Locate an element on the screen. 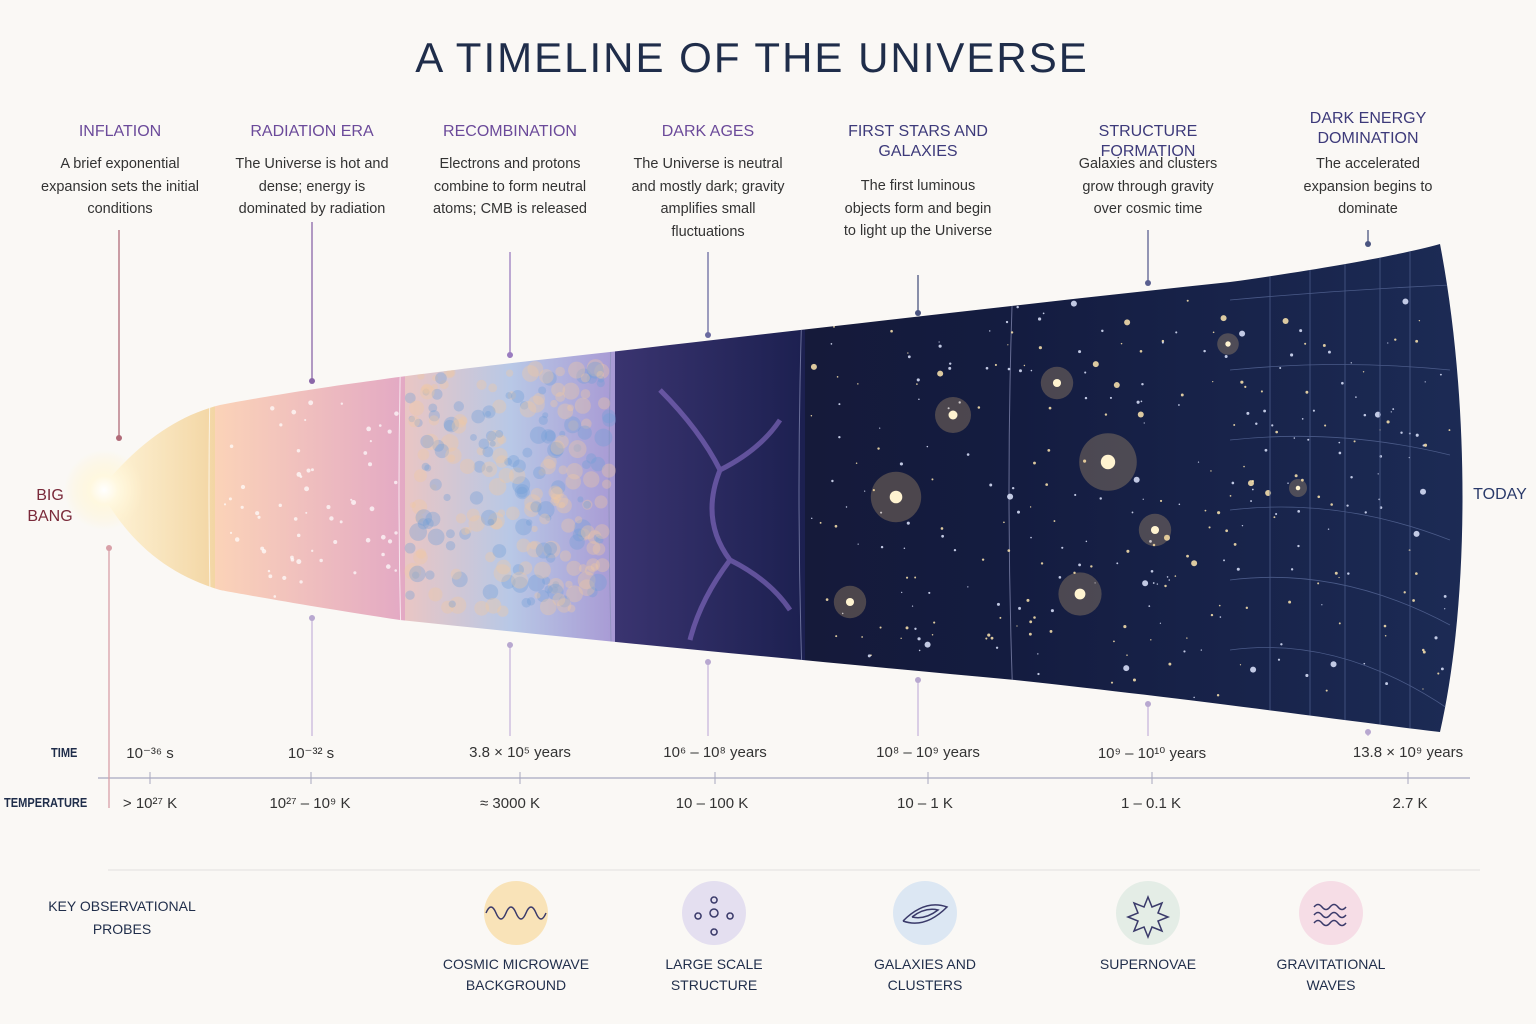 Image resolution: width=1536 pixels, height=1024 pixels. galaxy is located at coordinates (1298, 488).